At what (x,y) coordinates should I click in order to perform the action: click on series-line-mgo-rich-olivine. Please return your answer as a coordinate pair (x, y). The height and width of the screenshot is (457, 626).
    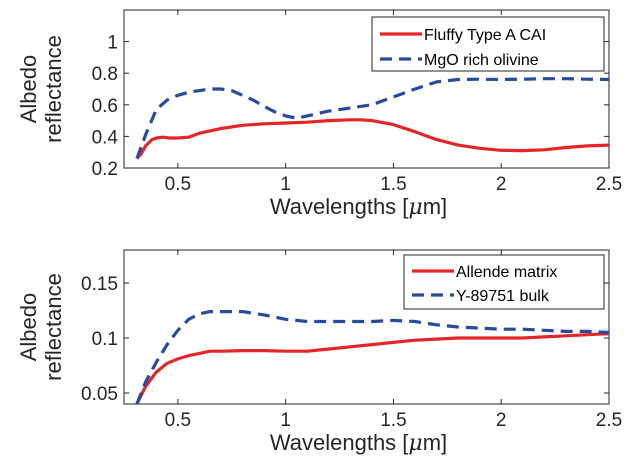
    Looking at the image, I should click on (372, 118).